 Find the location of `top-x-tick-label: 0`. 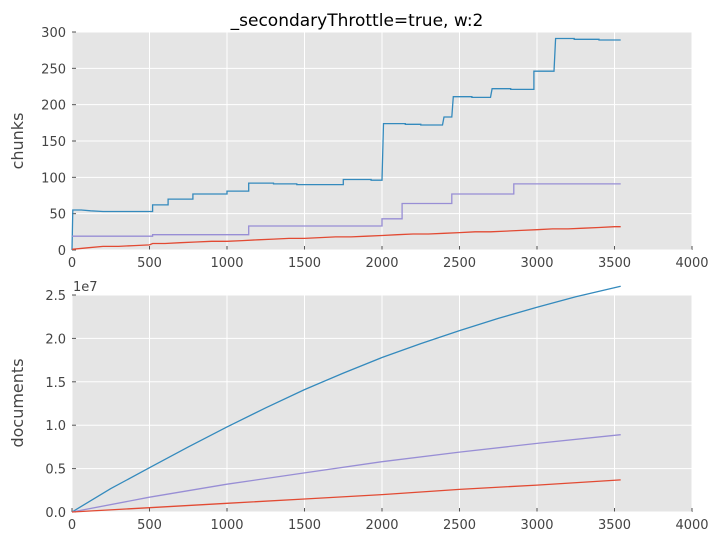

top-x-tick-label: 0 is located at coordinates (72, 263).